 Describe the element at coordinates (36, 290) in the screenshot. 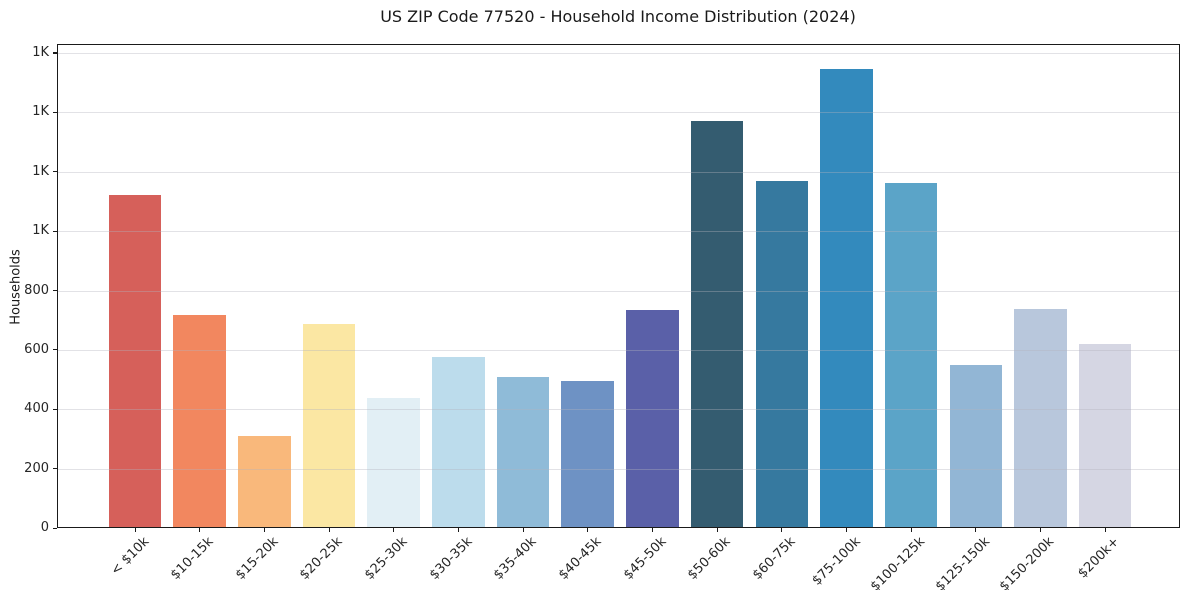

I see `y-tick-label: 800` at that location.